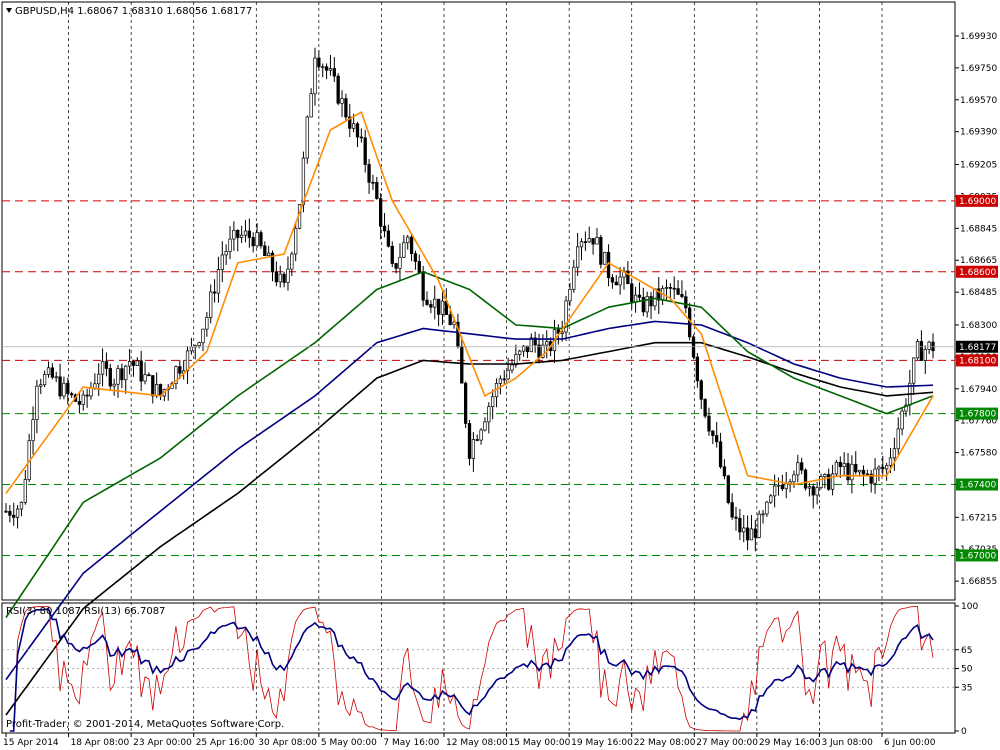 This screenshot has height=750, width=1000. Describe the element at coordinates (967, 670) in the screenshot. I see `rsi-tick-label: 50` at that location.